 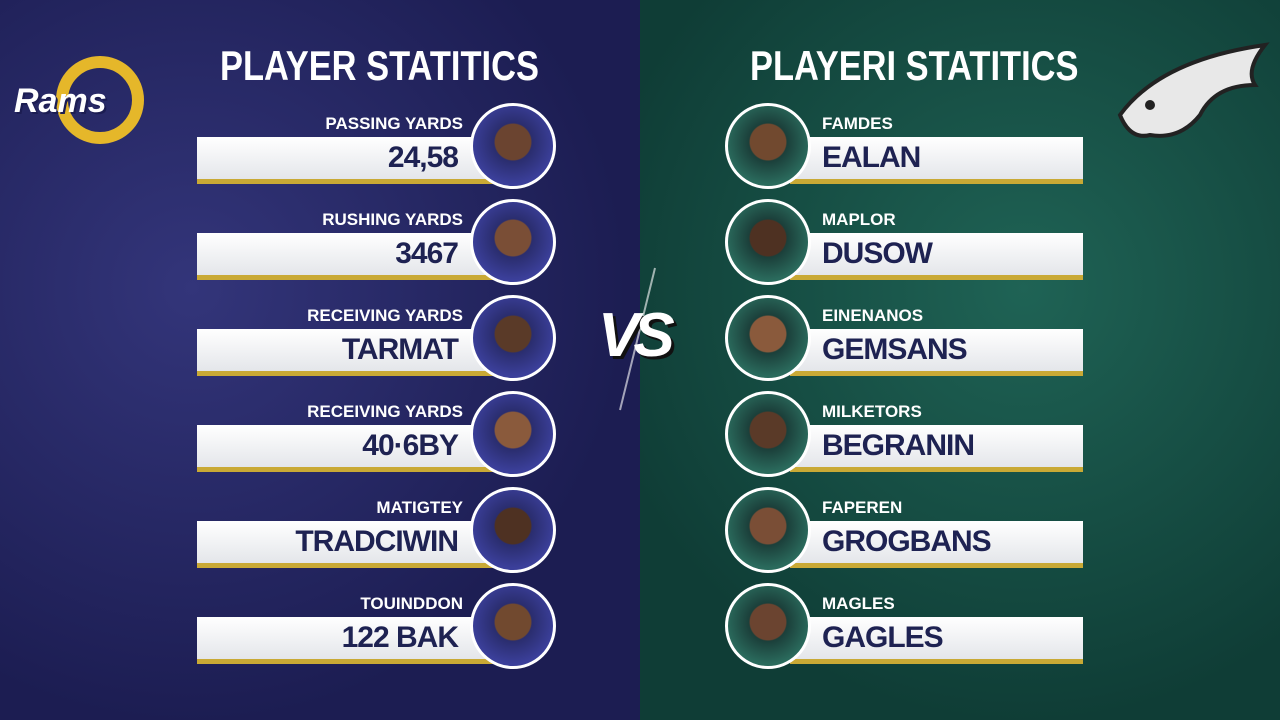 What do you see at coordinates (377, 541) in the screenshot?
I see `stat-value: TRADCIWIN` at bounding box center [377, 541].